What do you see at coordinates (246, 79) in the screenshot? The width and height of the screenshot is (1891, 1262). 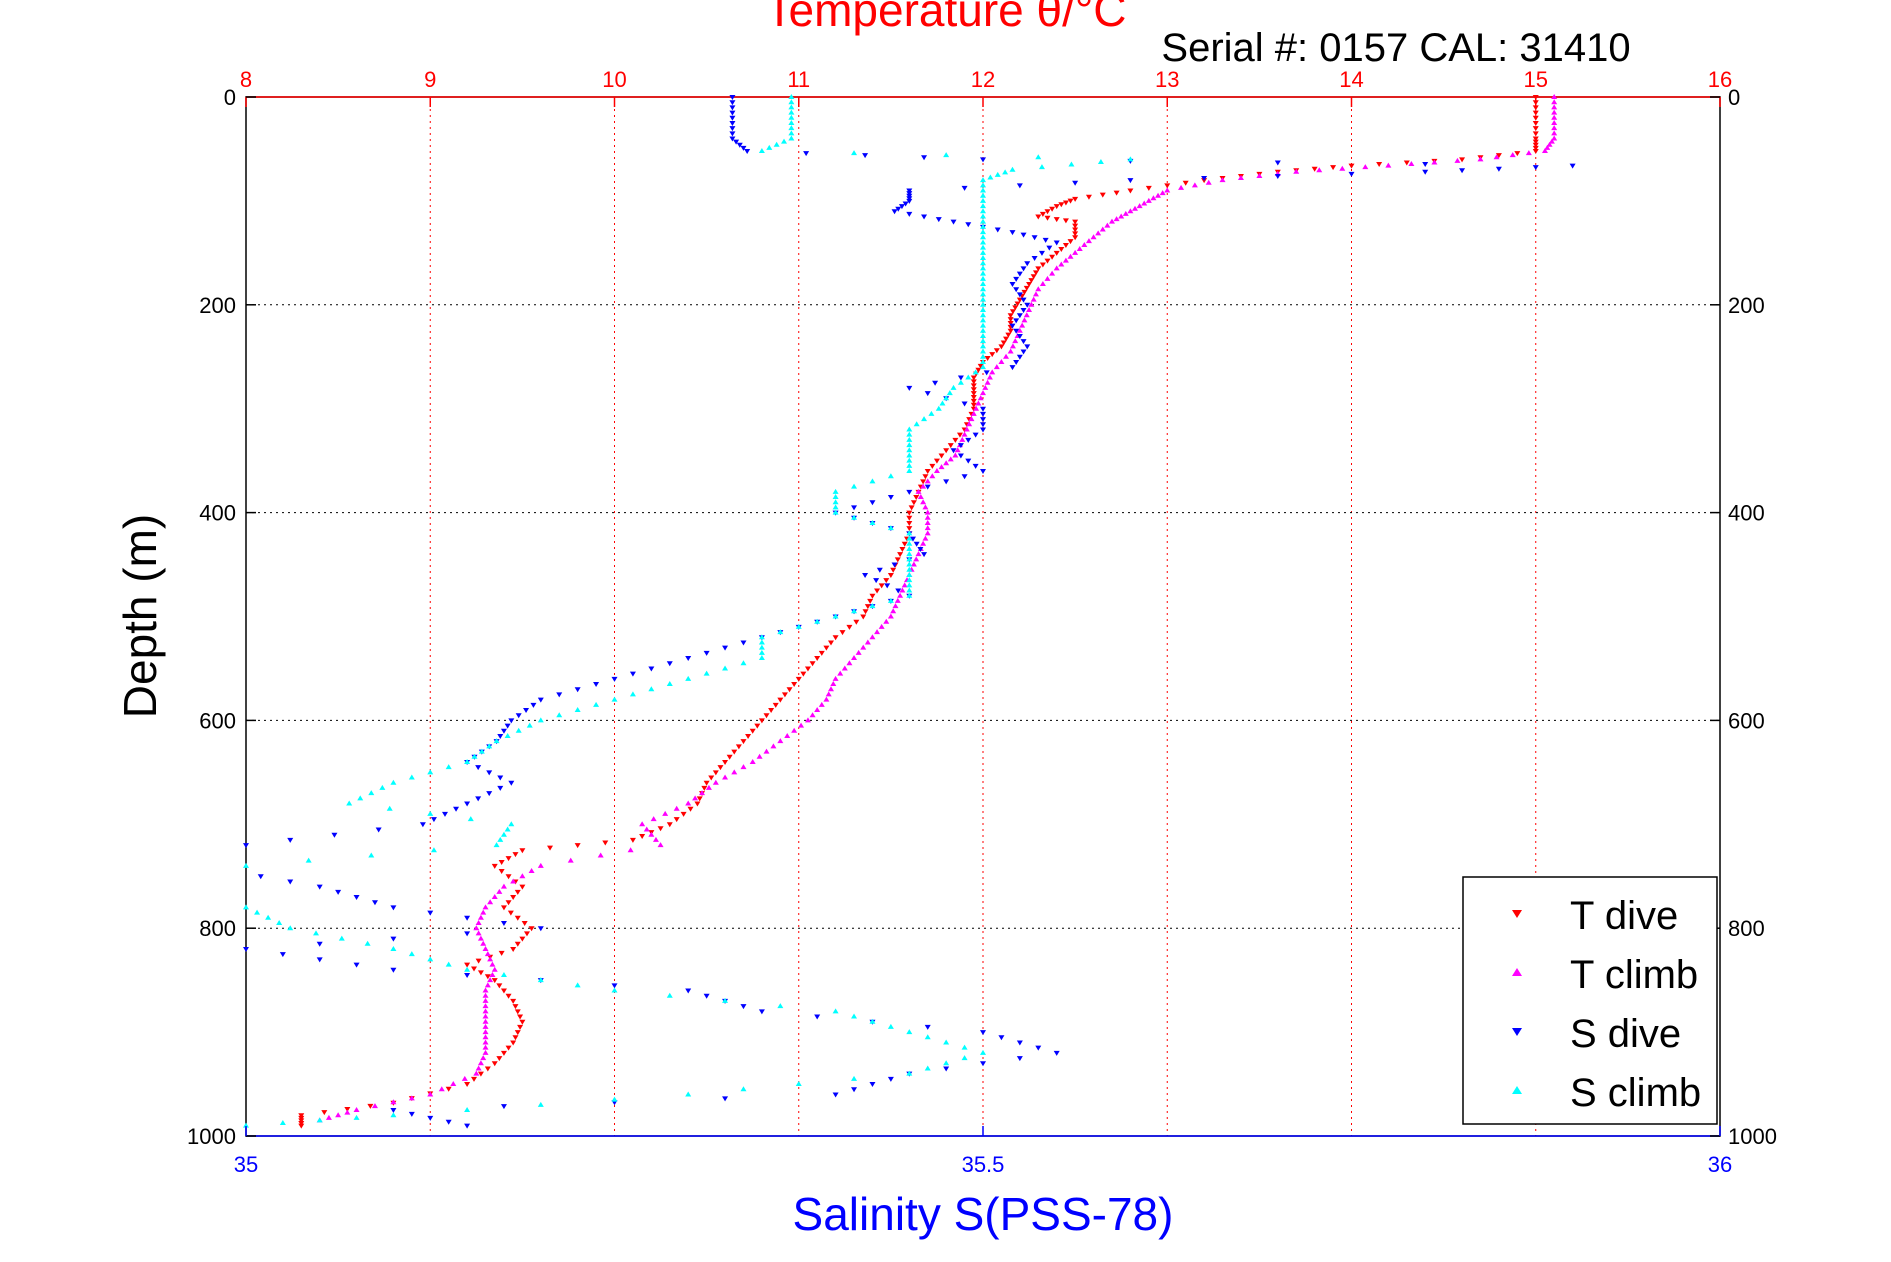 I see `temperature-tick-label: 8` at bounding box center [246, 79].